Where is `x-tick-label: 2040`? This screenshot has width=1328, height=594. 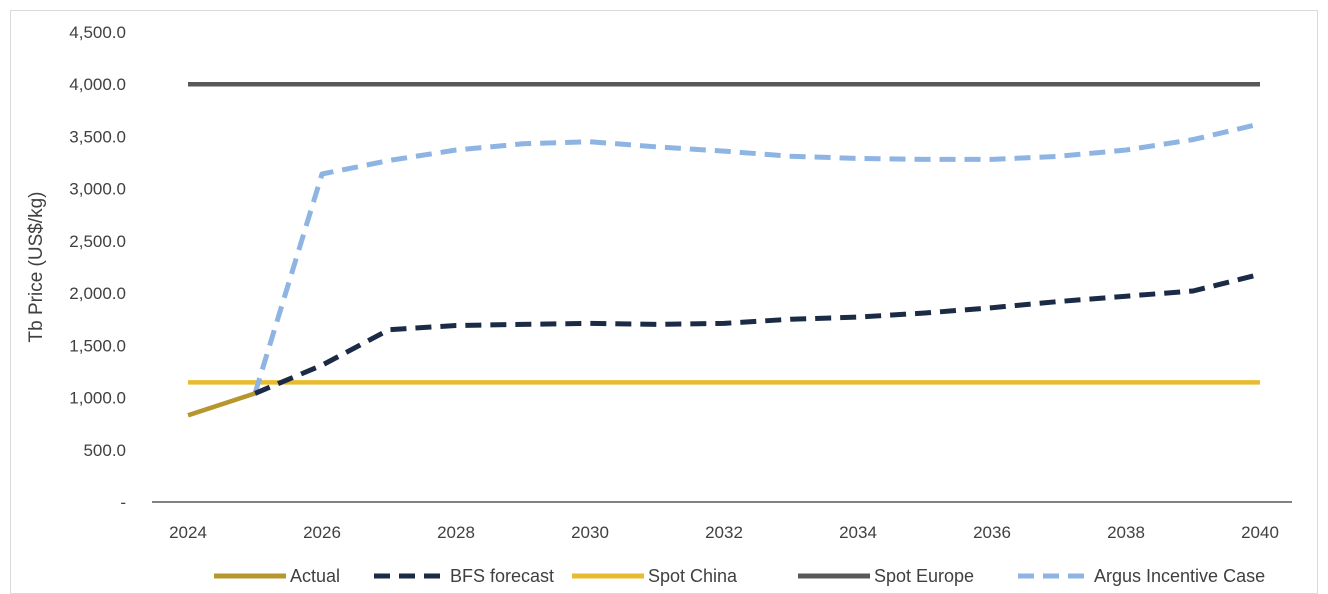 x-tick-label: 2040 is located at coordinates (1260, 532).